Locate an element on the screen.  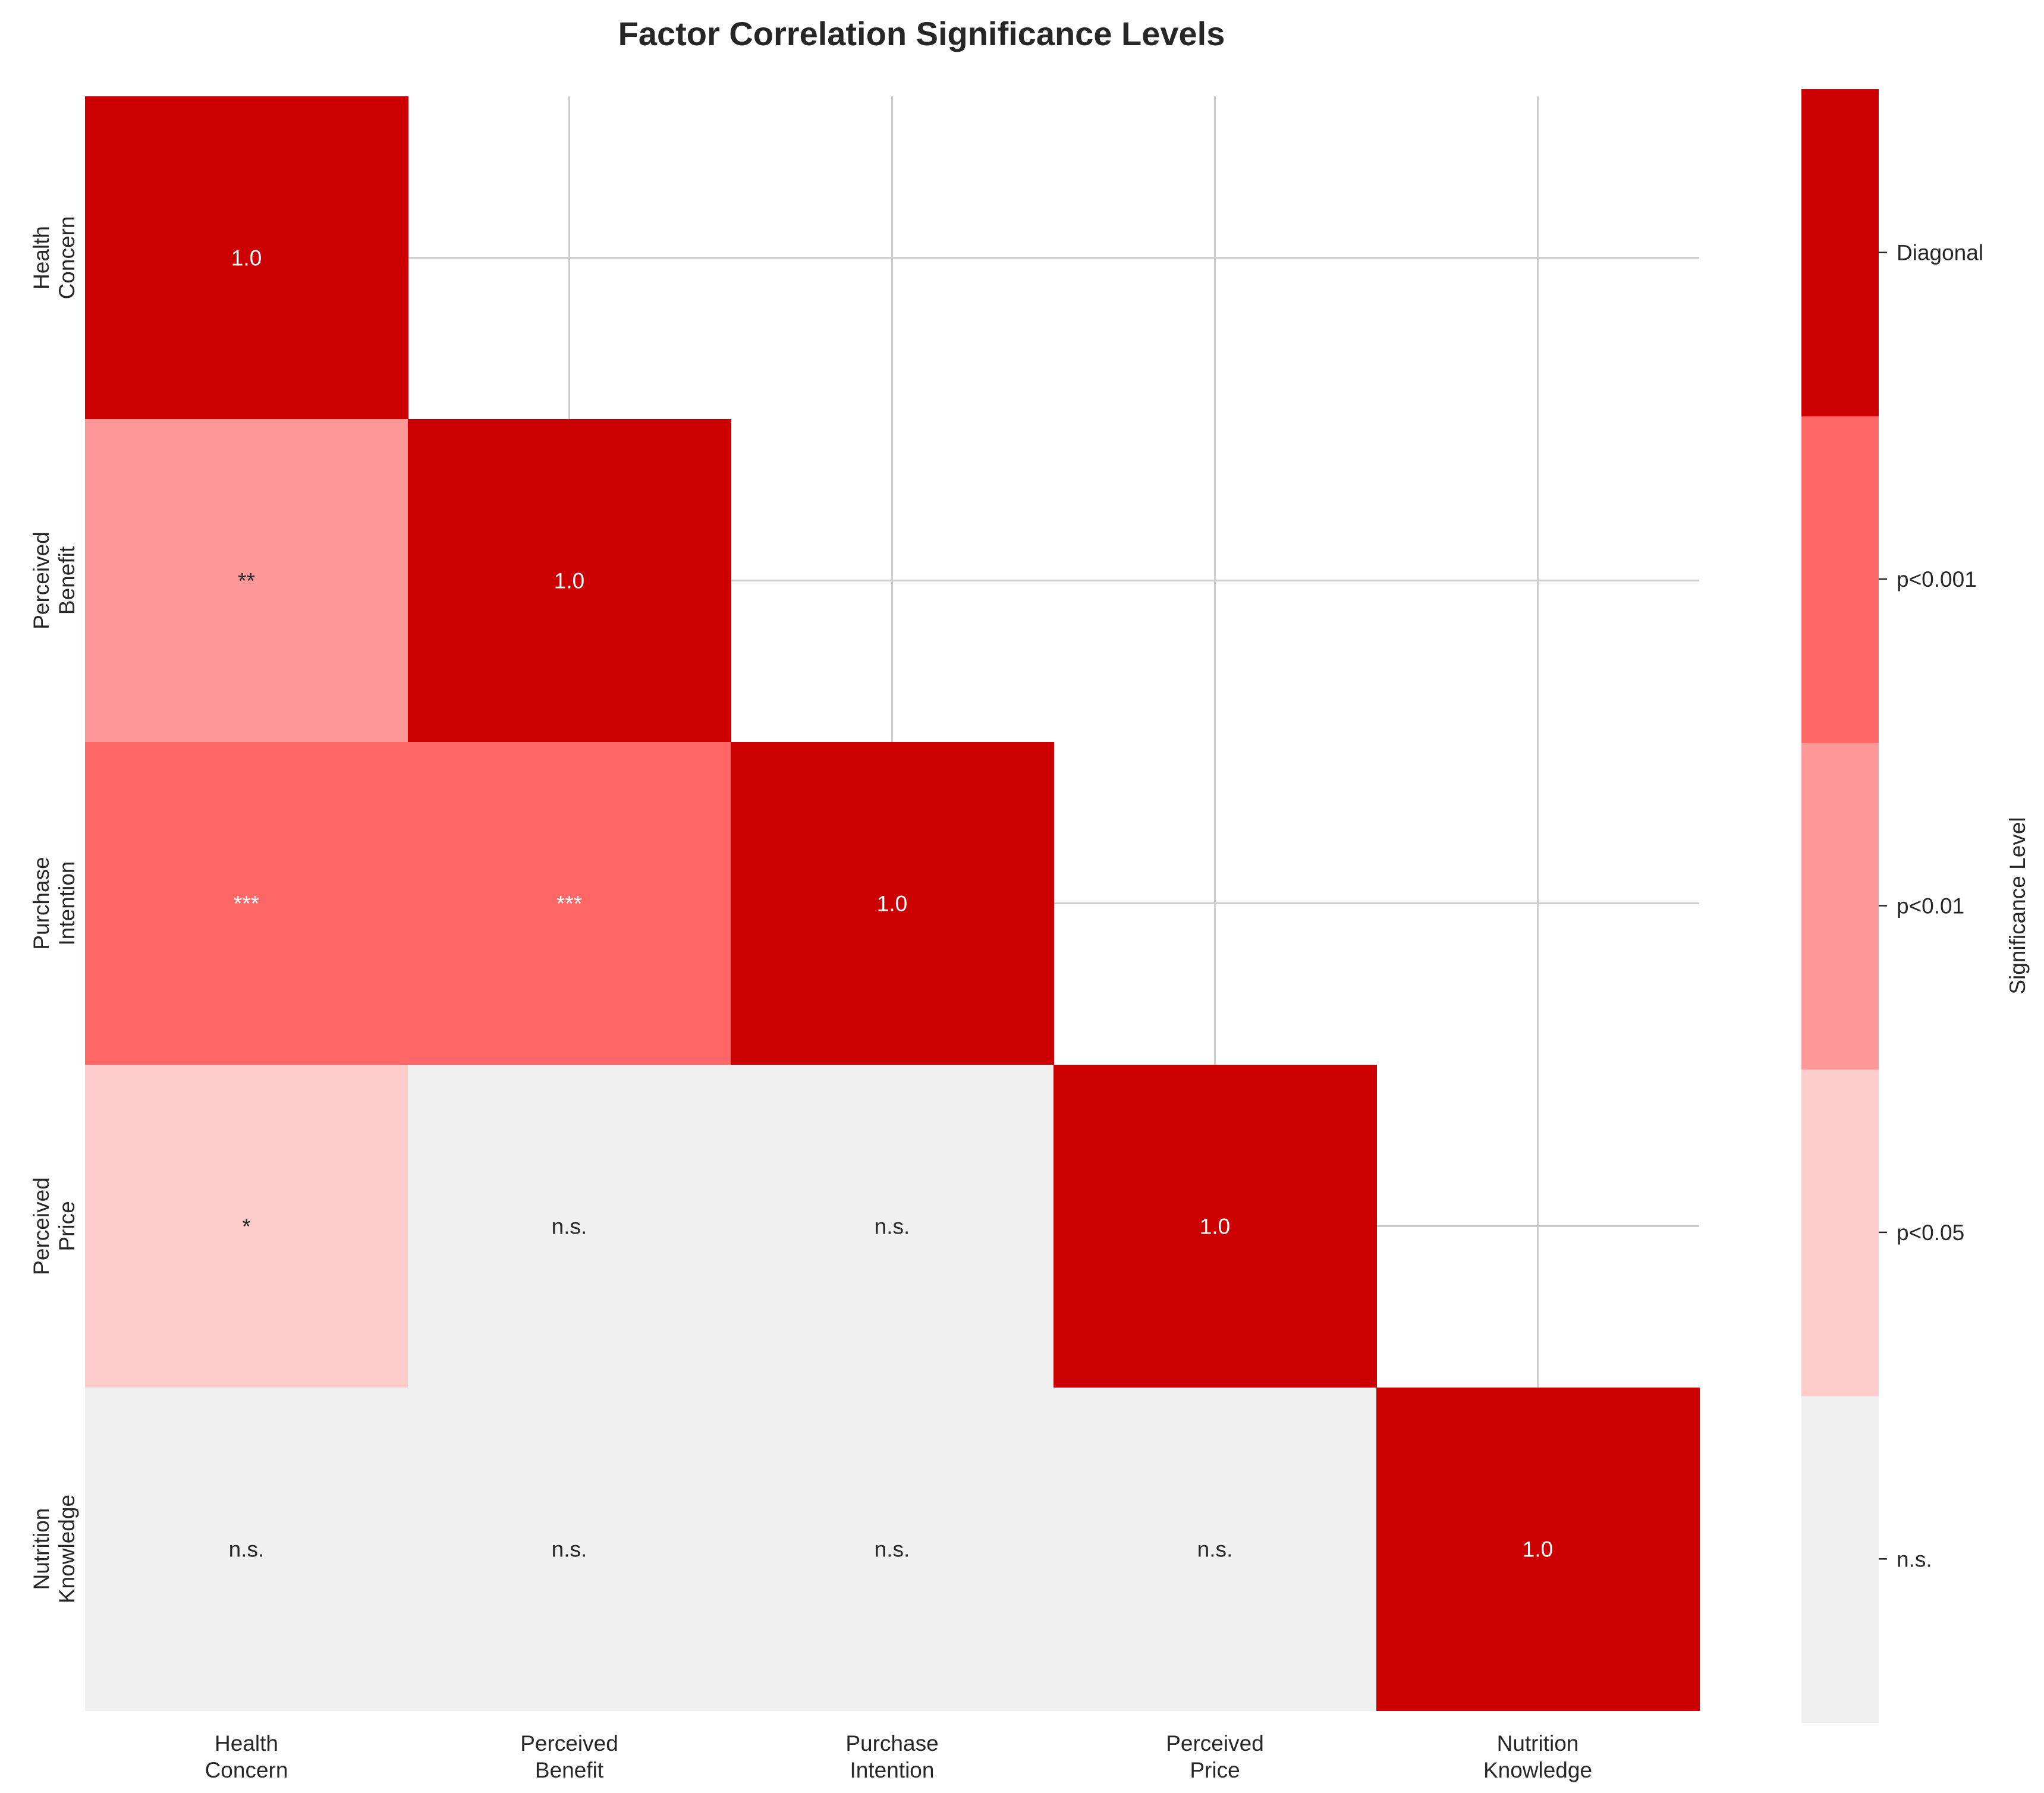
x-tick-label: Nutrition Knowledge is located at coordinates (1537, 1756).